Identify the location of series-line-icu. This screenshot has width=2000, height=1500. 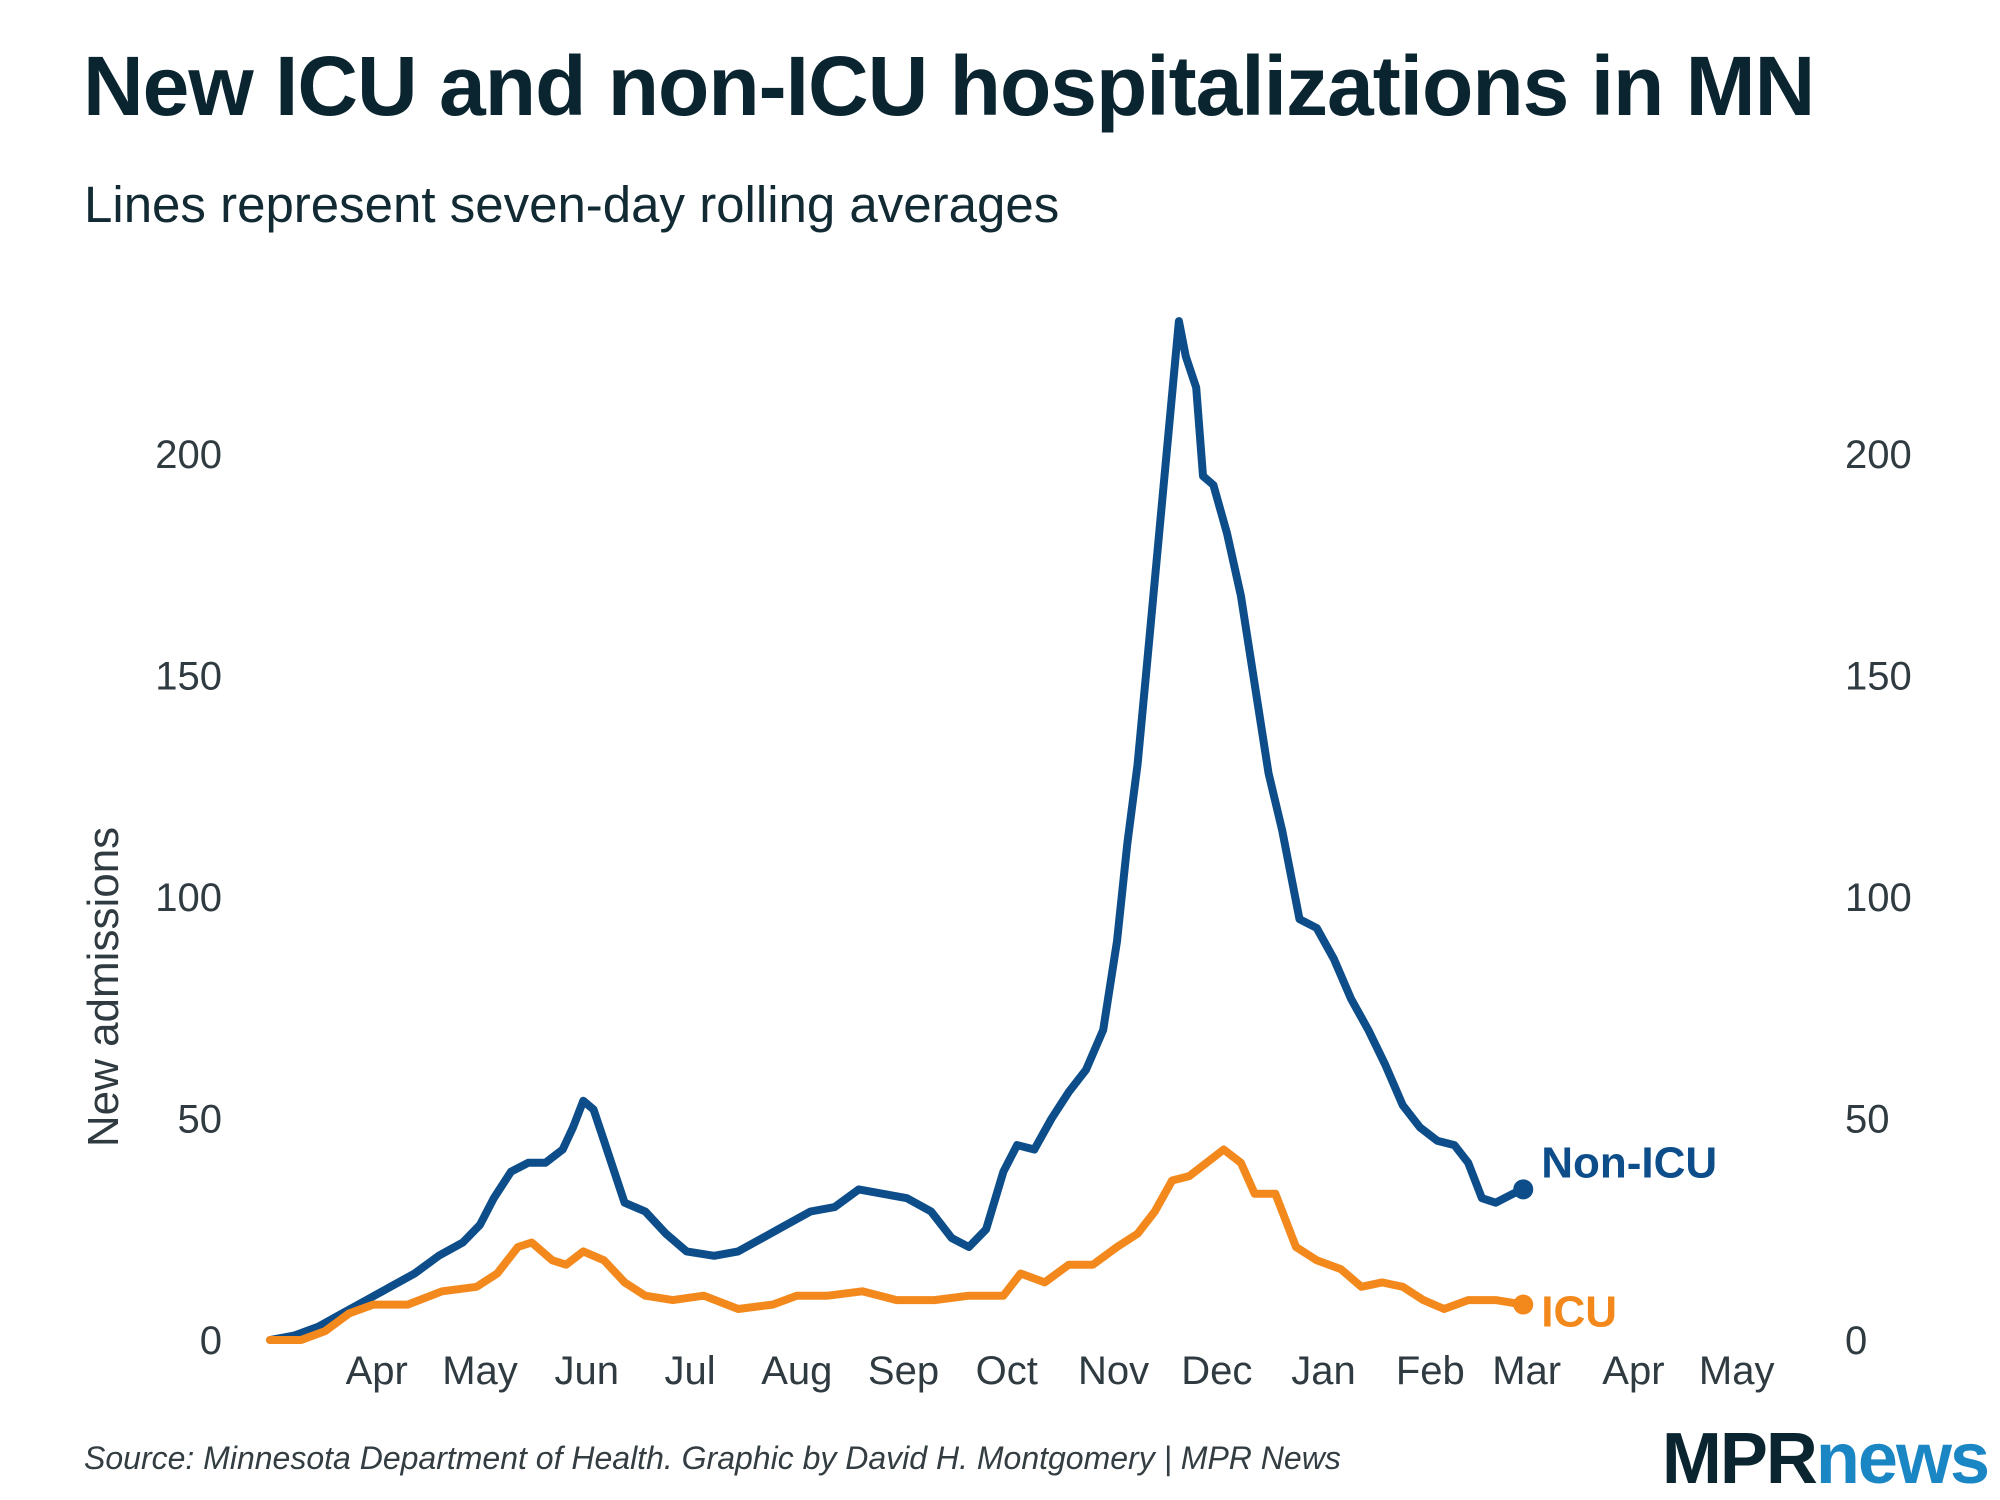
(897, 1244).